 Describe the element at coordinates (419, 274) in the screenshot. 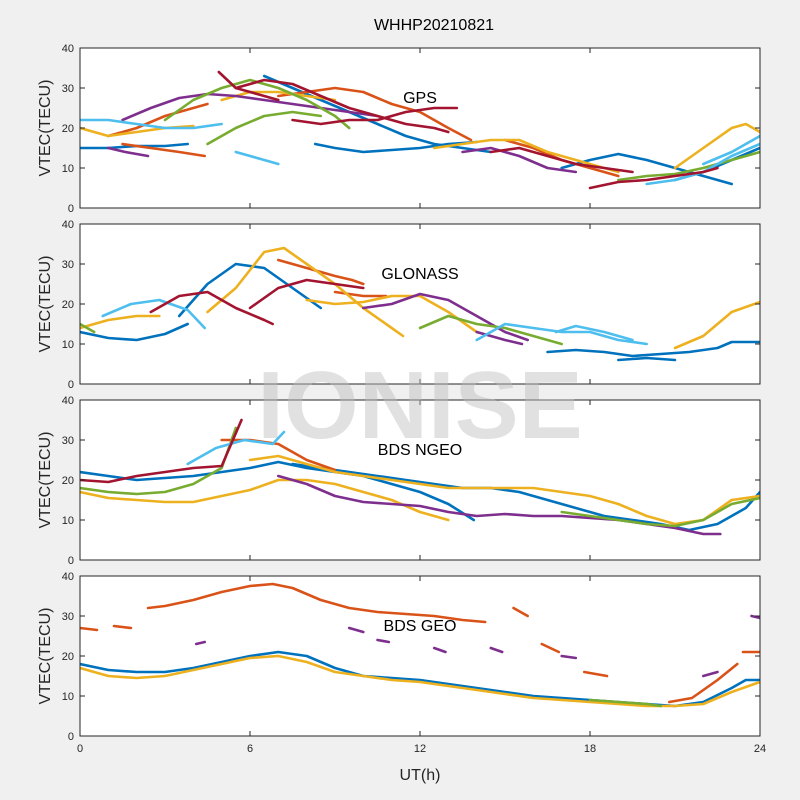

I see `panel-label: GLONASS` at that location.